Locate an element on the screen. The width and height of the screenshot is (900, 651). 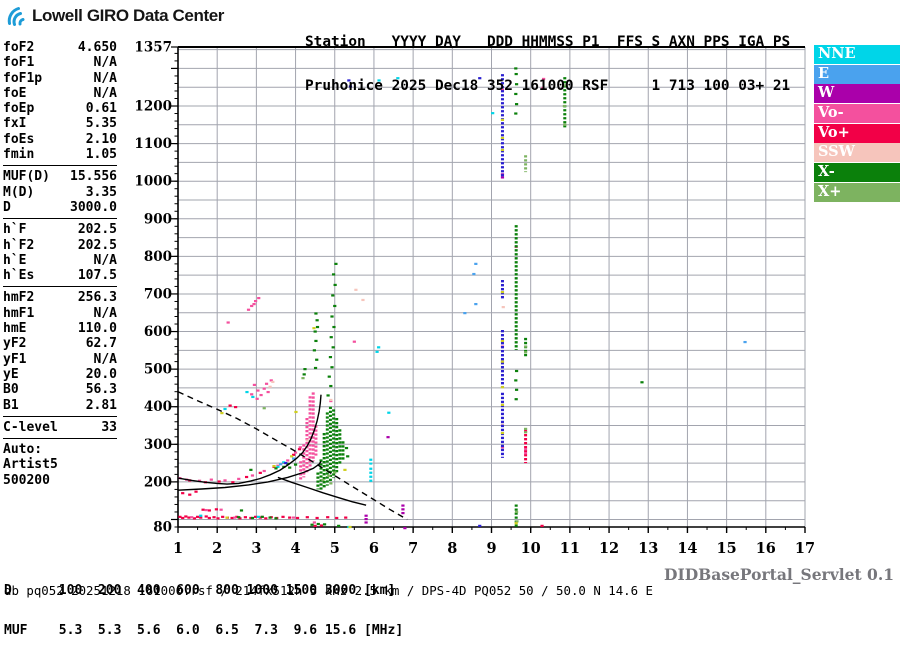
param-label: fxI is located at coordinates (15, 124).